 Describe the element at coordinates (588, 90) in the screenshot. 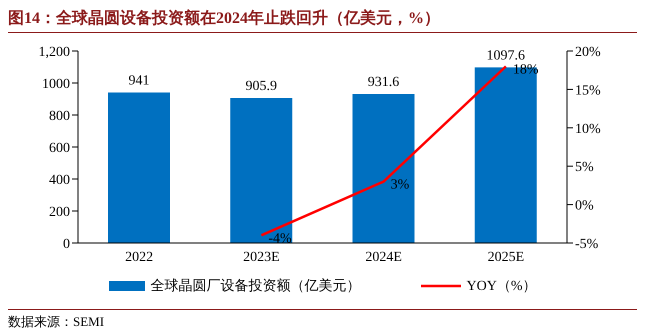

I see `y2-tick-label: 15%` at that location.